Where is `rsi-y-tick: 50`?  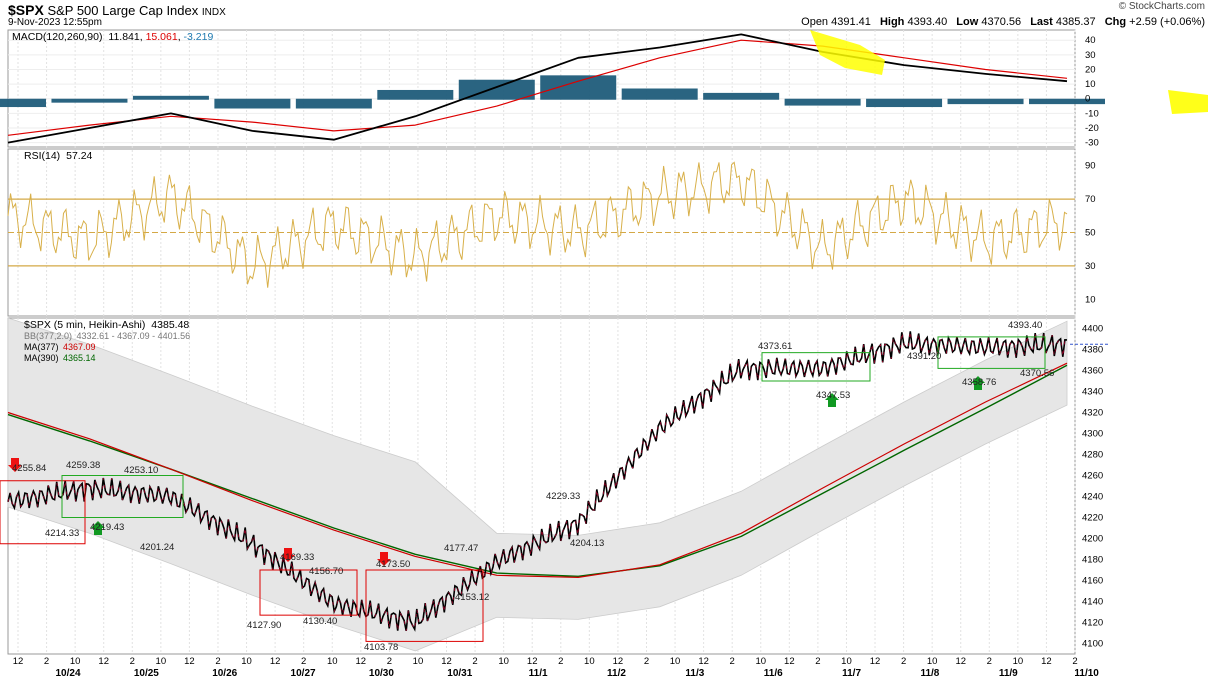 rsi-y-tick: 50 is located at coordinates (1090, 233).